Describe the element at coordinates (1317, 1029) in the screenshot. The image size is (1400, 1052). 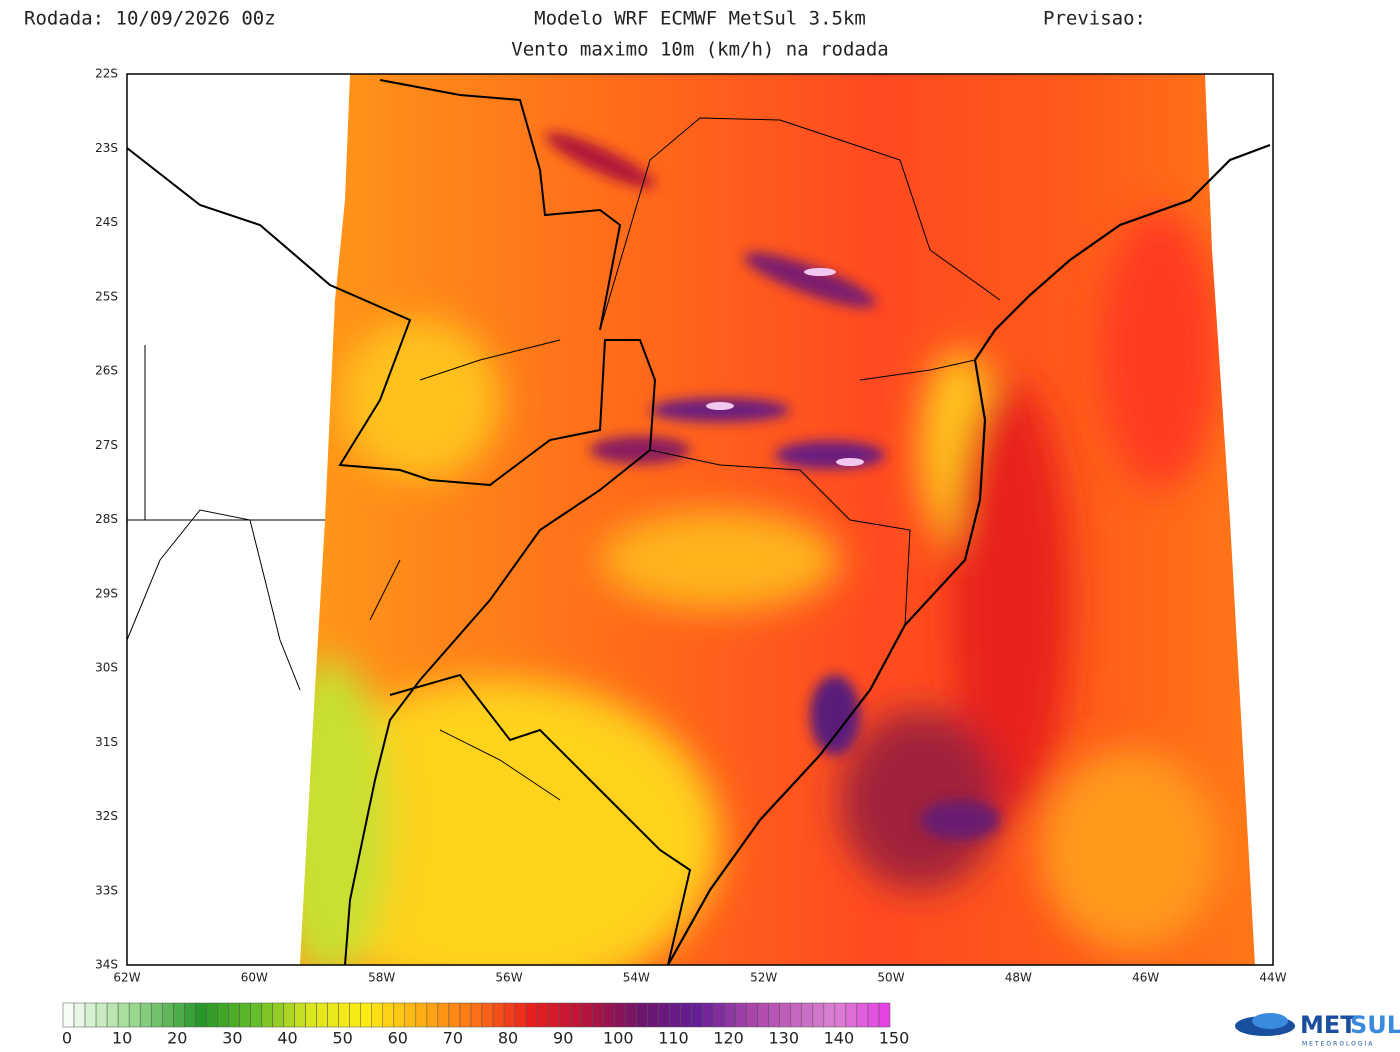
I see `logo: MET SUL METEOROLOGIA` at that location.